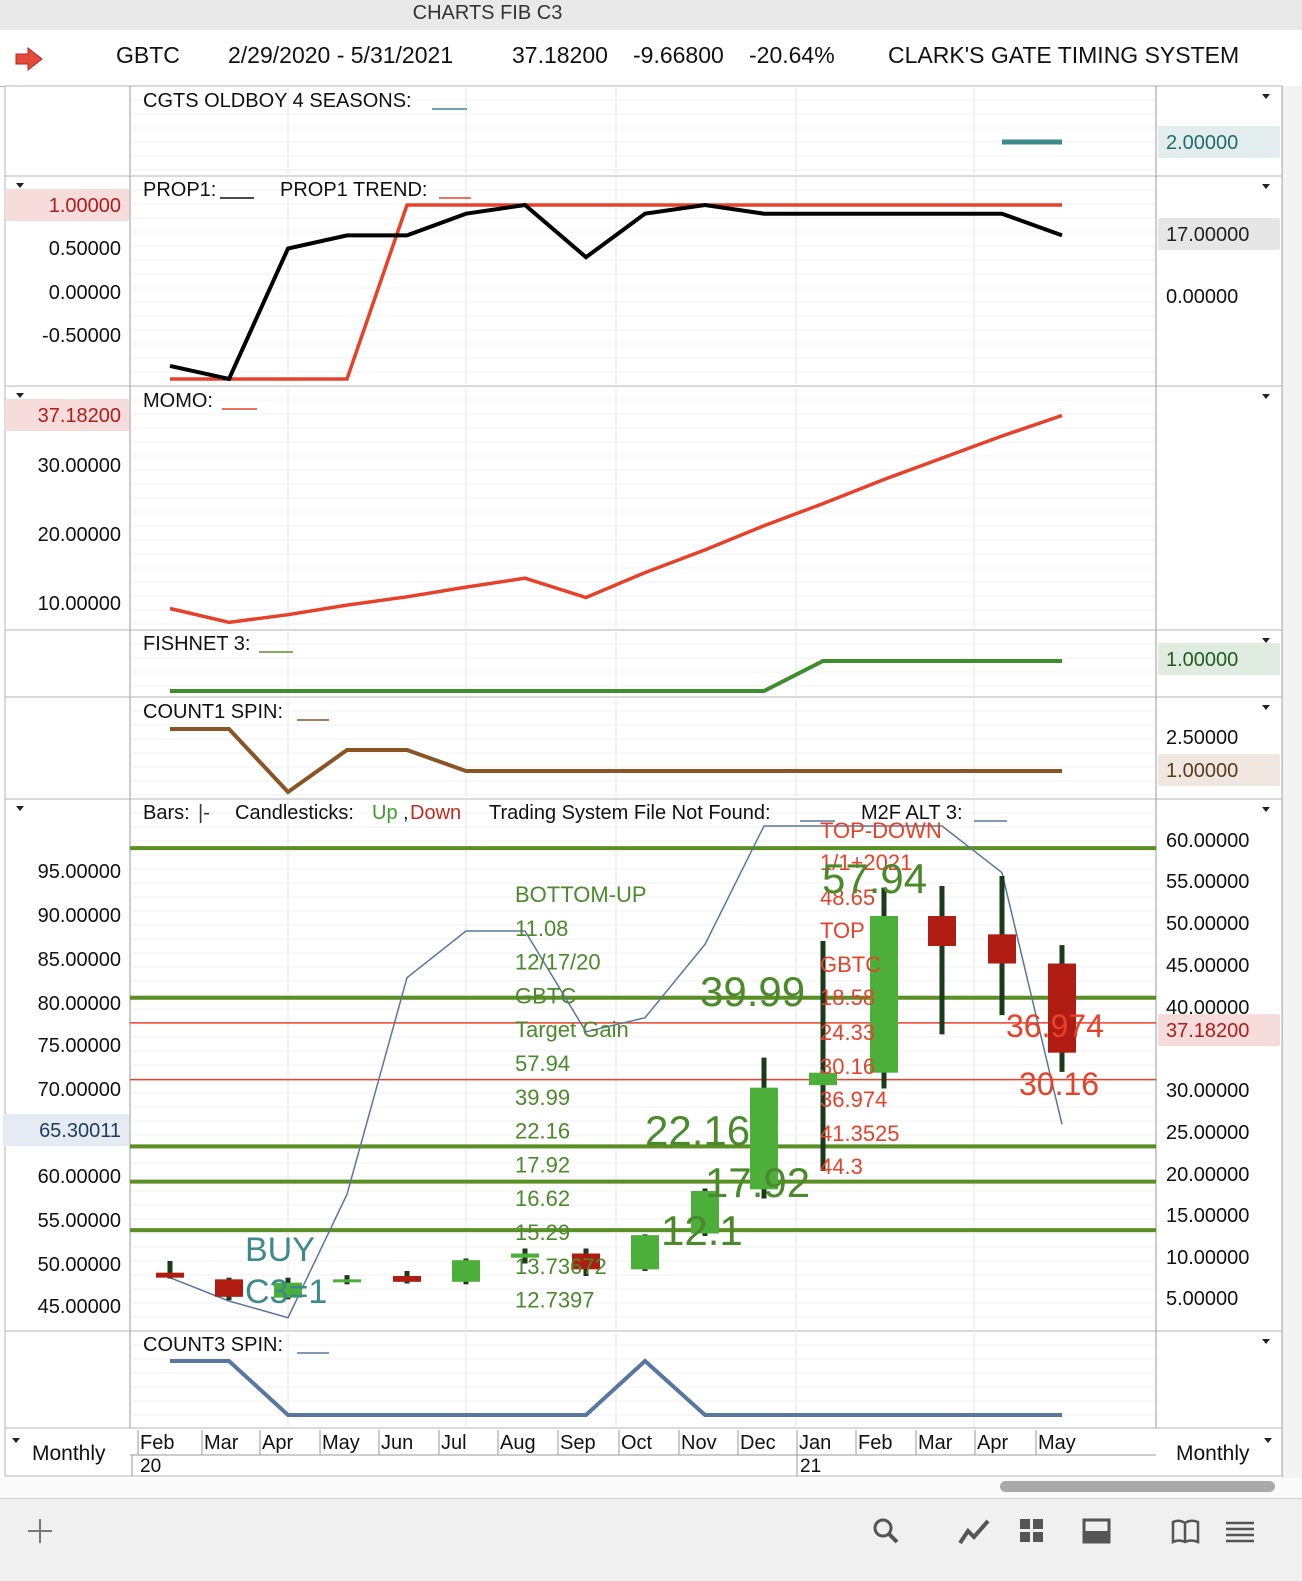 The height and width of the screenshot is (1581, 1302). I want to click on bars-style-glyph: |-, so click(204, 813).